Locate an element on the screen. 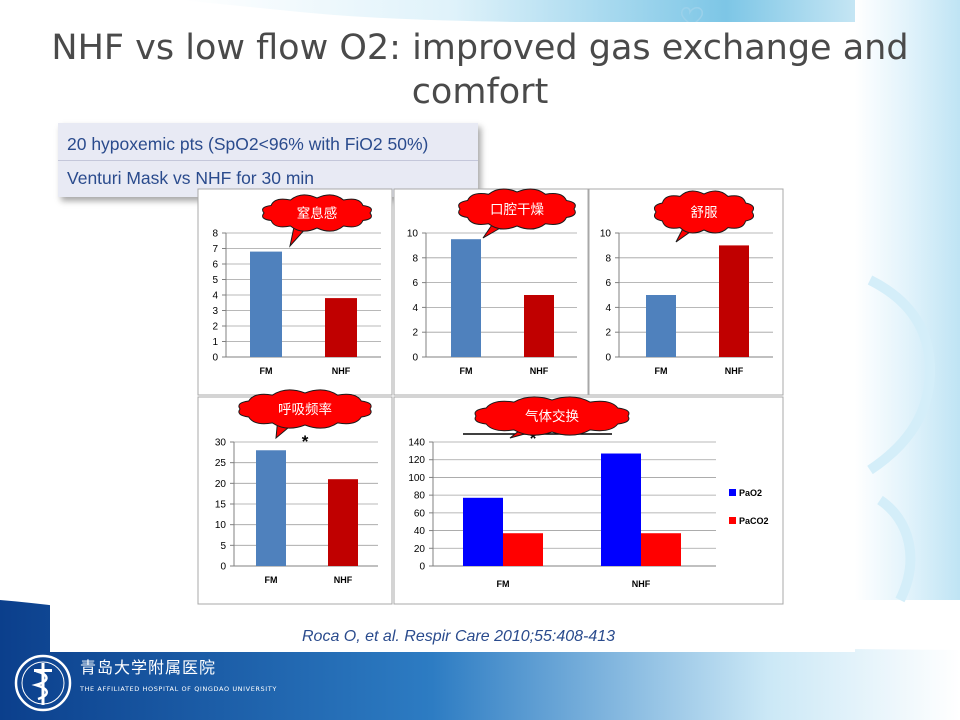  callout-label: 舒服 is located at coordinates (705, 213).